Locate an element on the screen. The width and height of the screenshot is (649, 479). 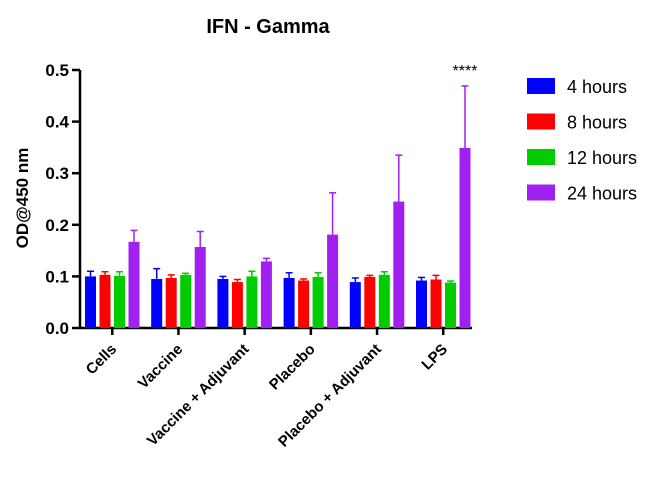
legend-label: 12 hours is located at coordinates (602, 158).